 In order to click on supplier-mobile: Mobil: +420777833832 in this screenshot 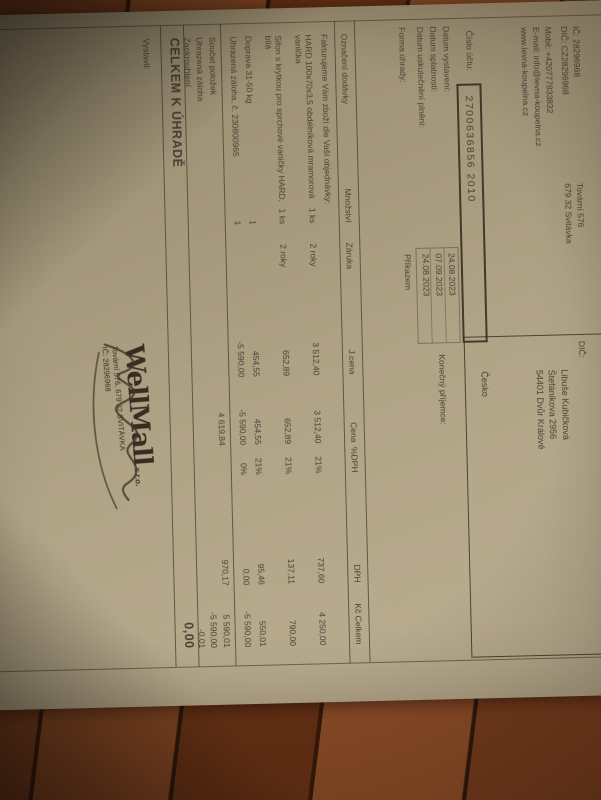, I will do `click(549, 70)`.